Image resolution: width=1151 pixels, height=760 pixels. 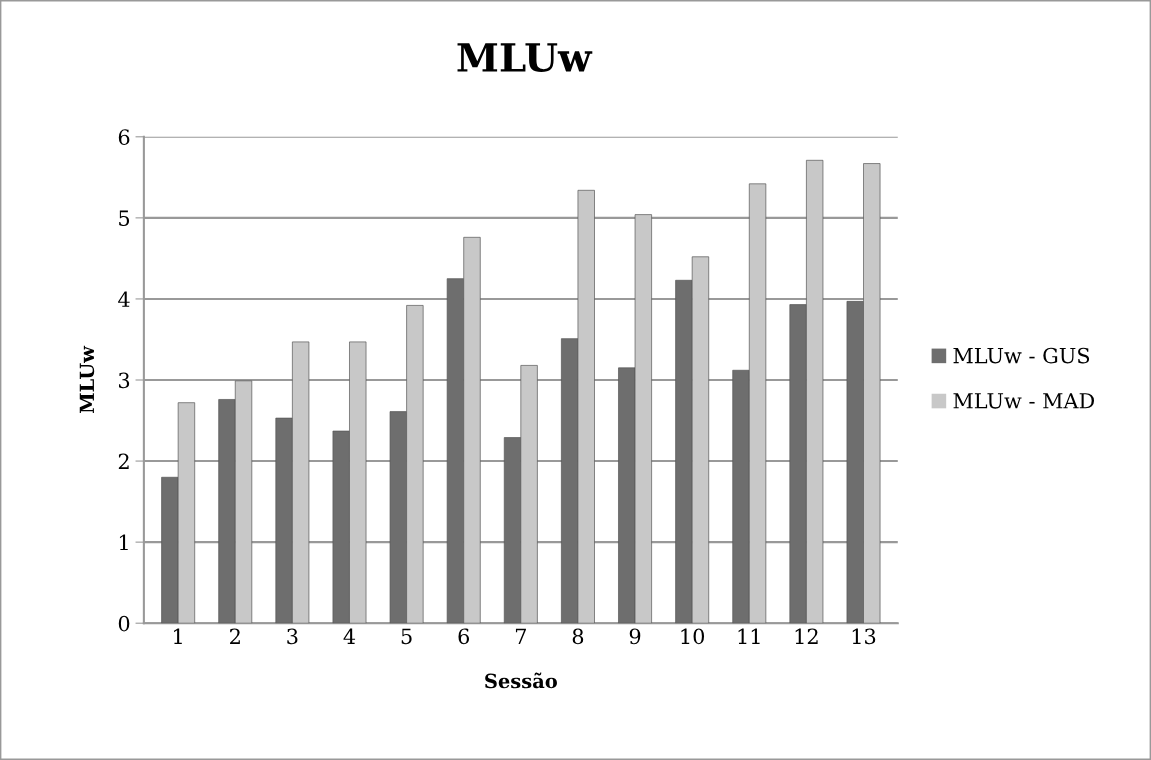 I want to click on x-tick-label: 6, so click(x=464, y=636).